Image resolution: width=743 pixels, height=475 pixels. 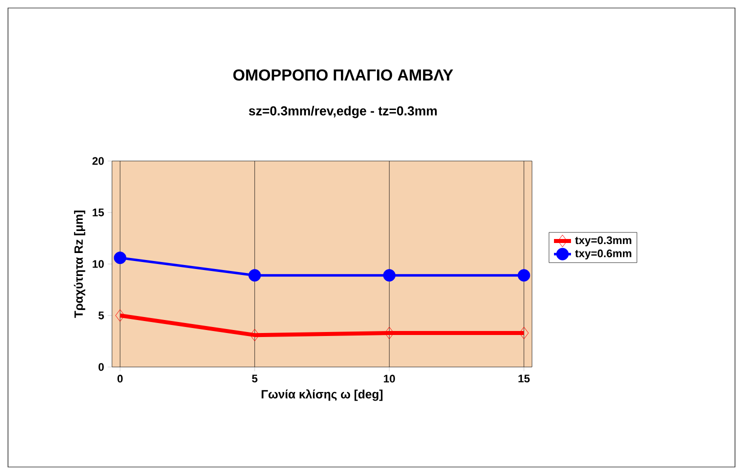 I want to click on x-axis-title: Γωνία κλίσης ω [deg], so click(x=322, y=395).